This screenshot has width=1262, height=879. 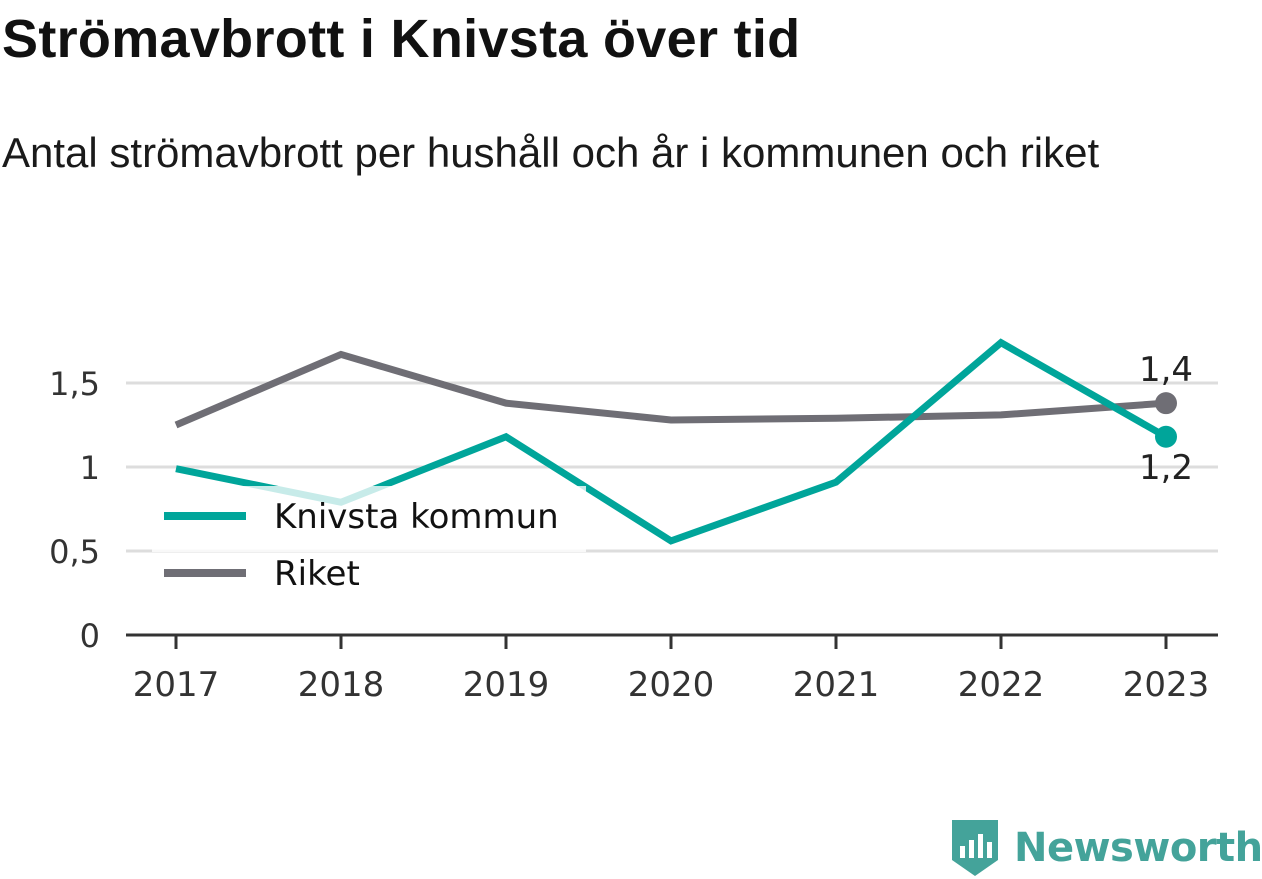 What do you see at coordinates (1166, 370) in the screenshot?
I see `end-value-label: 1,4` at bounding box center [1166, 370].